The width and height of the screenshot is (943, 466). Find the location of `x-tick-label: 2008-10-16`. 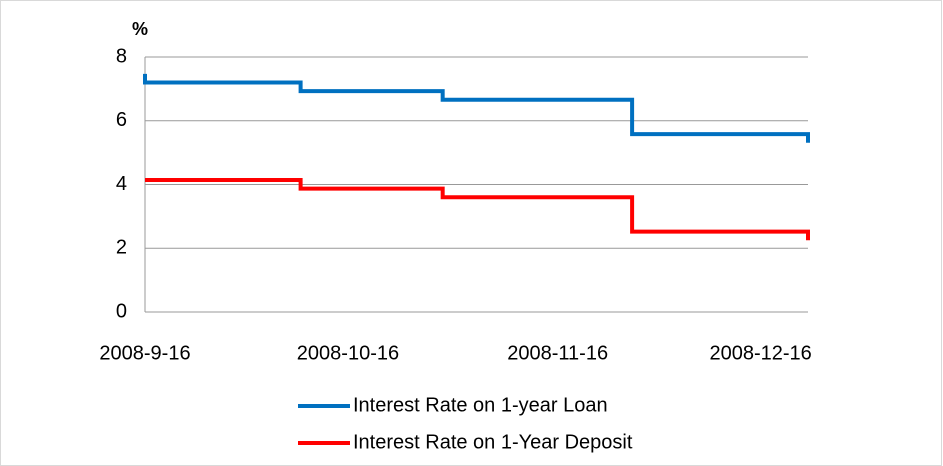

x-tick-label: 2008-10-16 is located at coordinates (348, 353).